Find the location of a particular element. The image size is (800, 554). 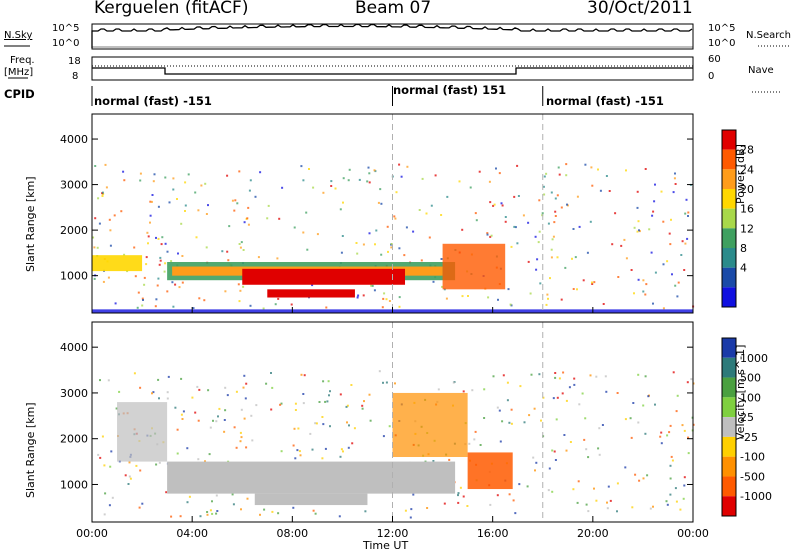

freq-tick-high: 18 is located at coordinates (74, 61).